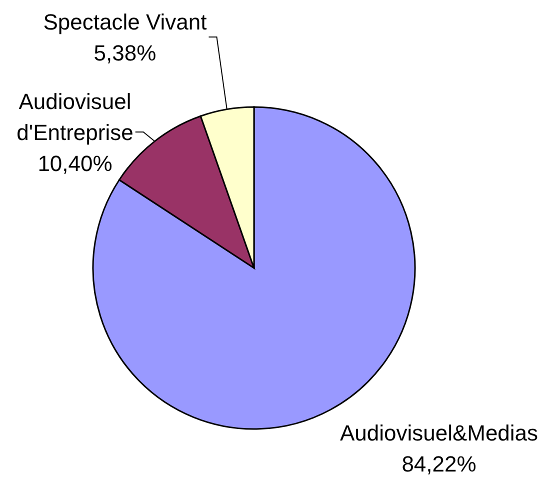  I want to click on data-label: 5,38%, so click(125, 52).